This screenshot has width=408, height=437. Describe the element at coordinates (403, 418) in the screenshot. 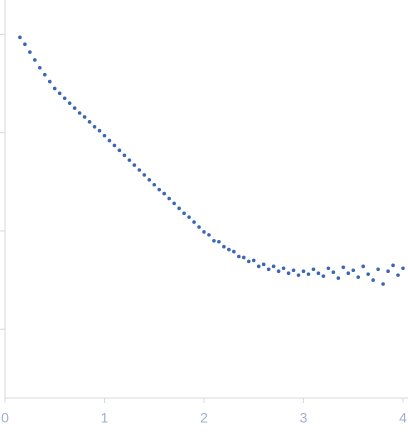

I see `x-tick-label: 4` at that location.